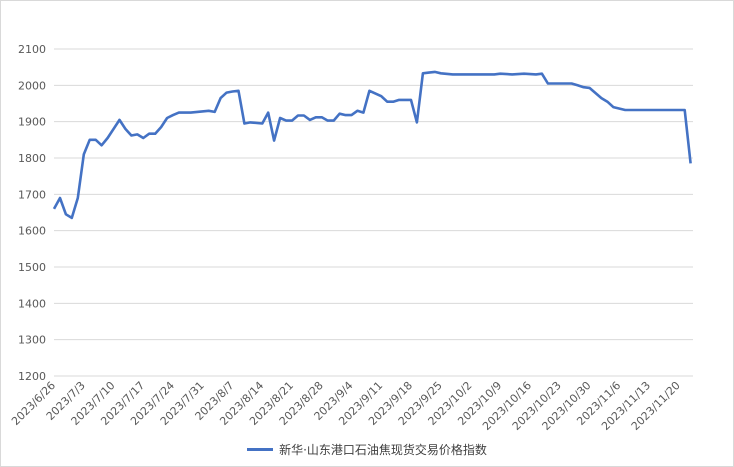 The image size is (734, 467). I want to click on legend-swatch, so click(260, 449).